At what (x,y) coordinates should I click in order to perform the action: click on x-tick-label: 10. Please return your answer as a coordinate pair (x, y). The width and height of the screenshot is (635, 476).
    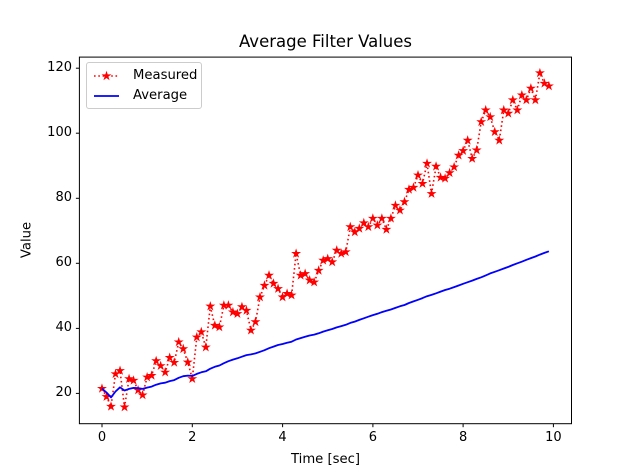
    Looking at the image, I should click on (553, 437).